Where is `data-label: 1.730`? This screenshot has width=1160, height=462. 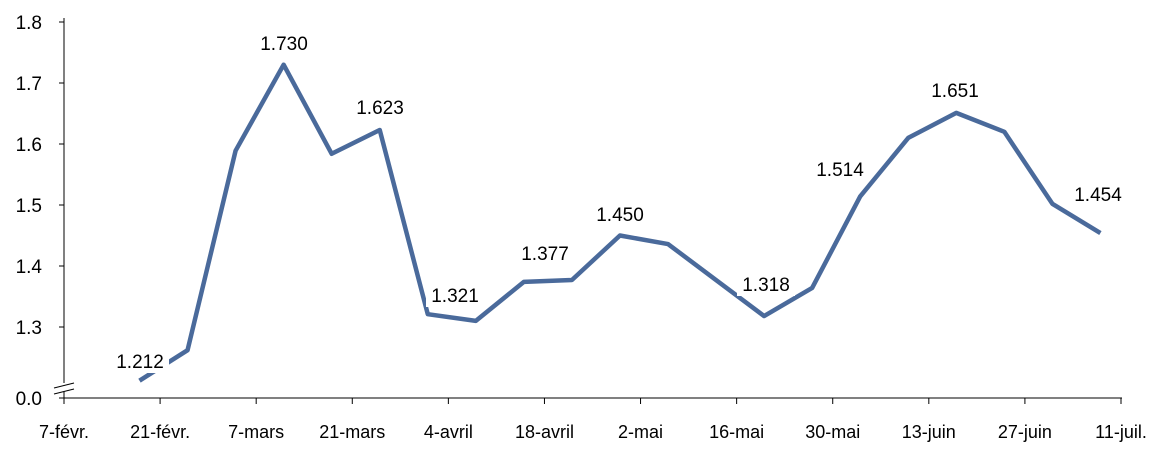 data-label: 1.730 is located at coordinates (284, 44).